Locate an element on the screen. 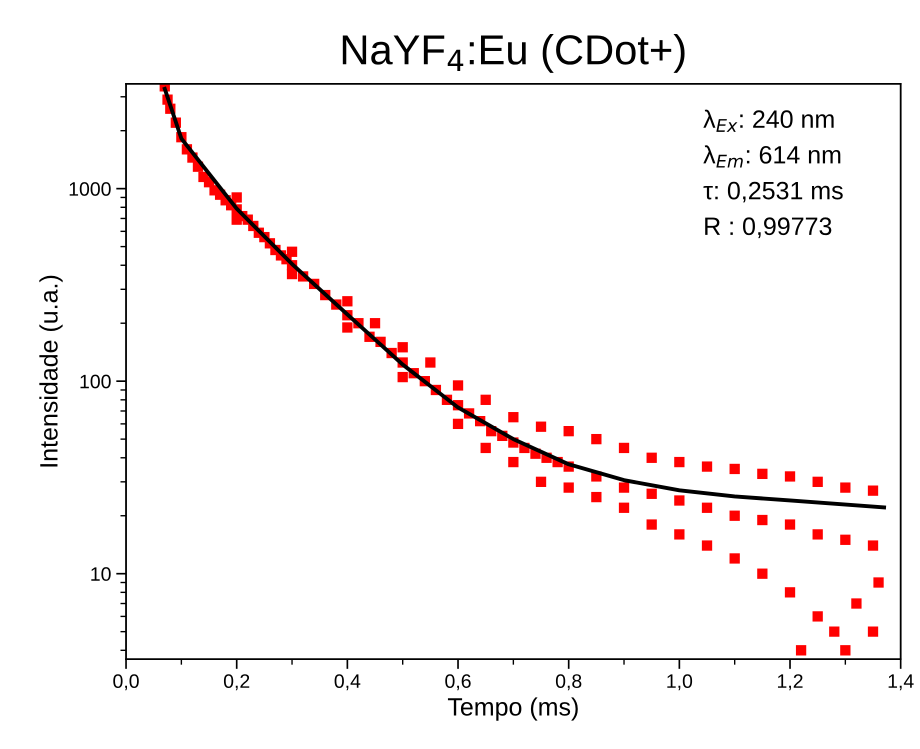 This screenshot has width=920, height=749. x-axis-title: Tempo (ms) is located at coordinates (513, 709).